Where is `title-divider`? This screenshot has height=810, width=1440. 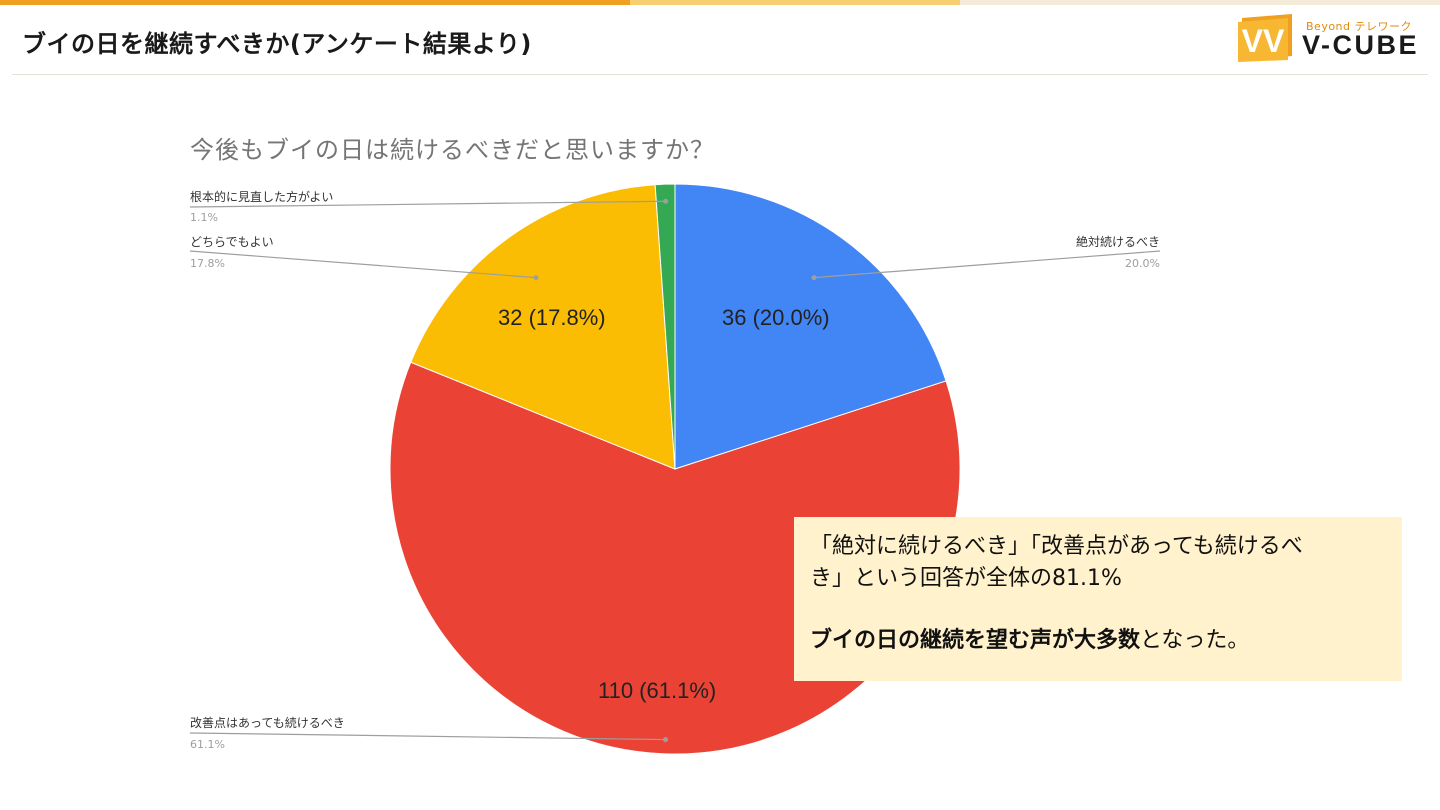
title-divider is located at coordinates (720, 74).